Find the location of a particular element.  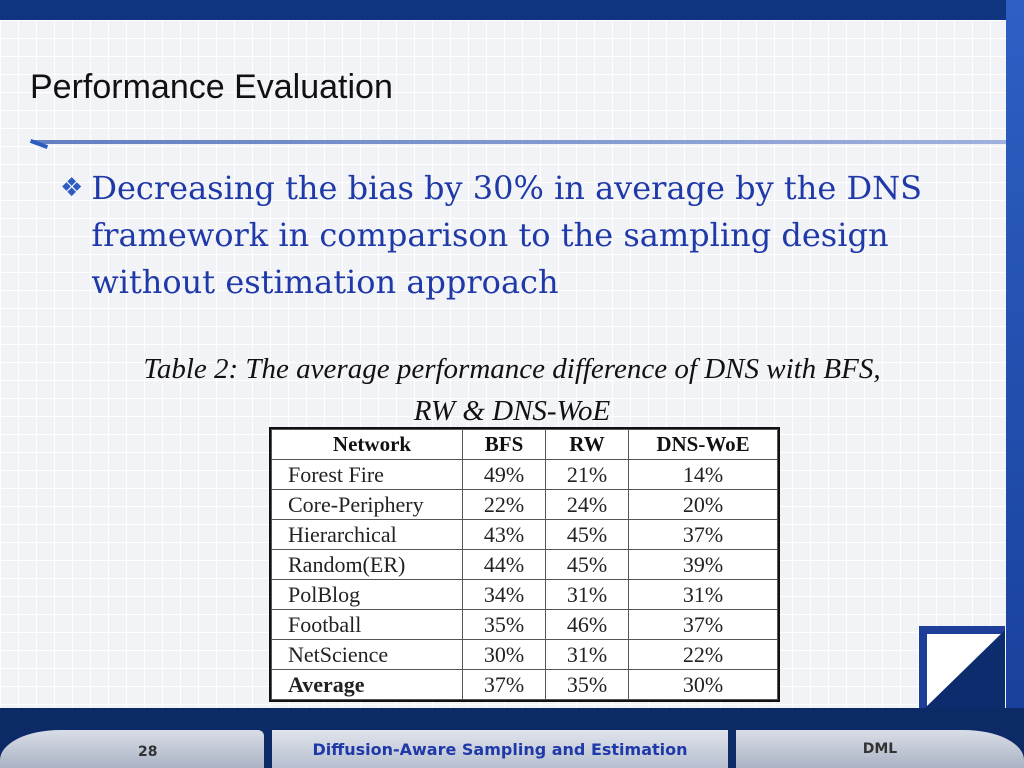

footer-title: Diffusion-Aware Sampling and Estimation is located at coordinates (500, 749).